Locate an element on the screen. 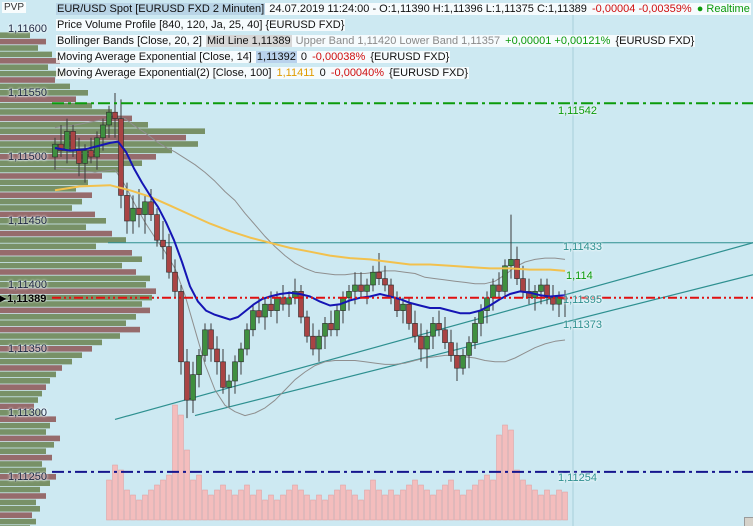 Image resolution: width=753 pixels, height=526 pixels. legend-segment: EUR/USD Spot [EURUSD FXD 2 Minuten] is located at coordinates (161, 9).